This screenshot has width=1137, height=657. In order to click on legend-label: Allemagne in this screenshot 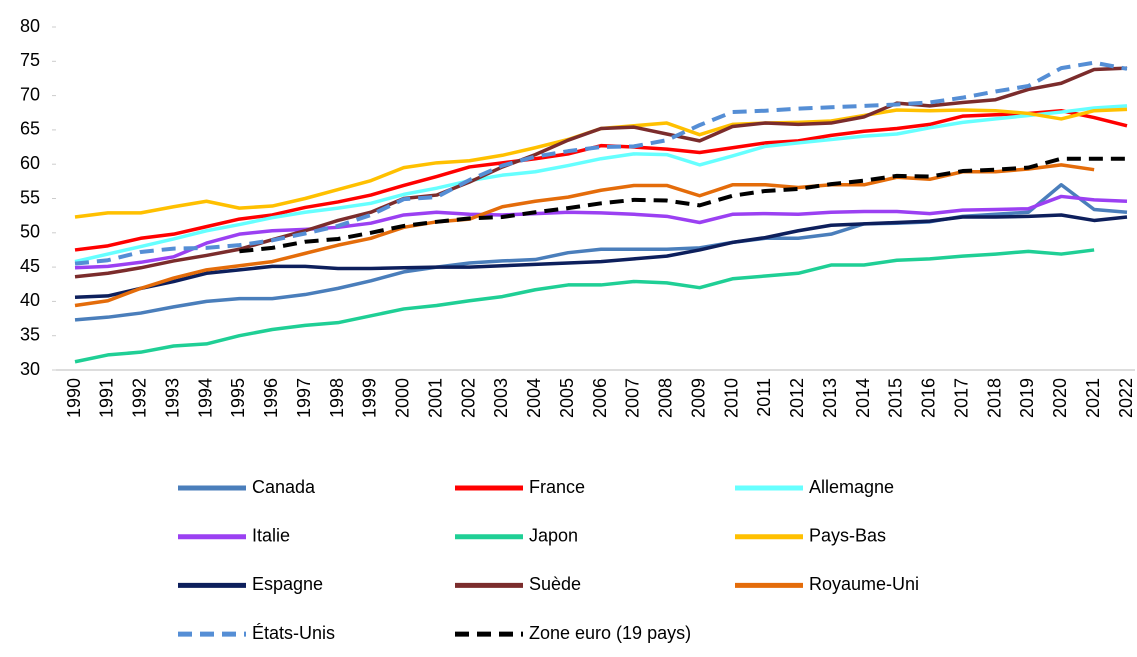, I will do `click(851, 487)`.